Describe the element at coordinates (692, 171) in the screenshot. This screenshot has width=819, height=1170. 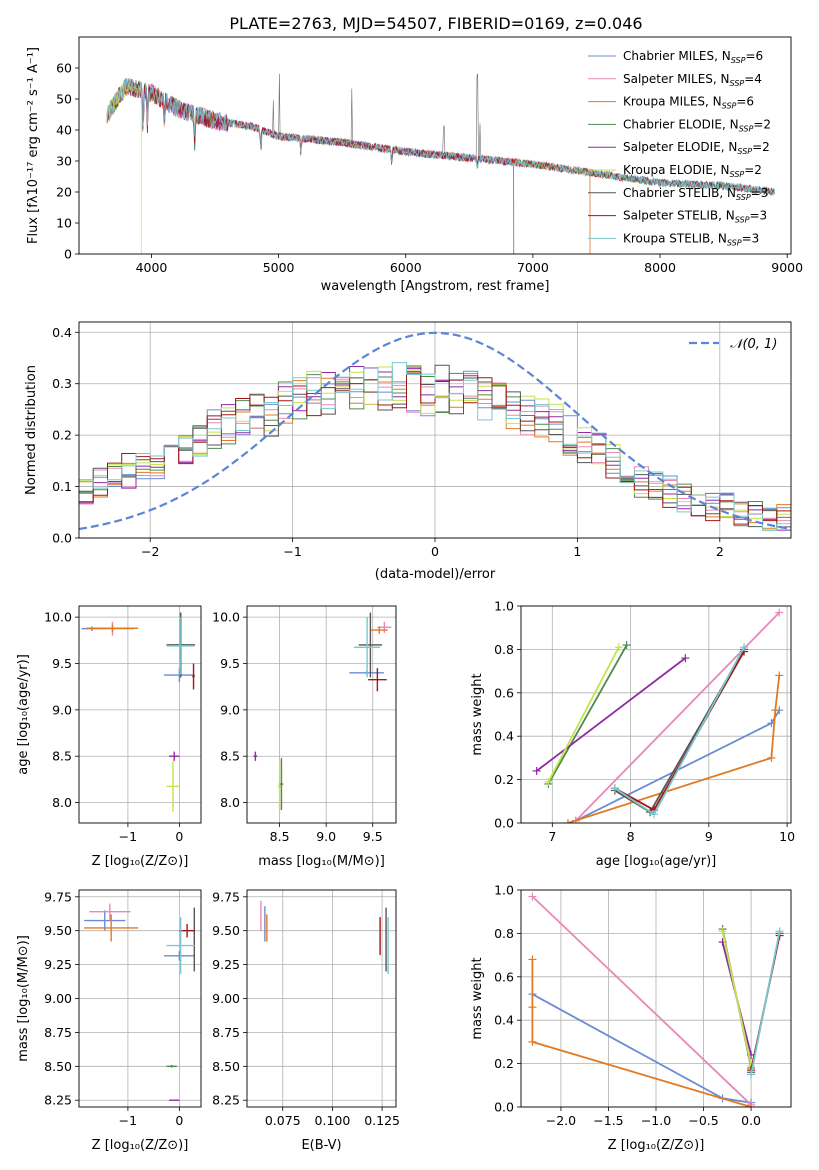
I see `legend-label: Kroupa ELODIE, NSSP=2` at that location.